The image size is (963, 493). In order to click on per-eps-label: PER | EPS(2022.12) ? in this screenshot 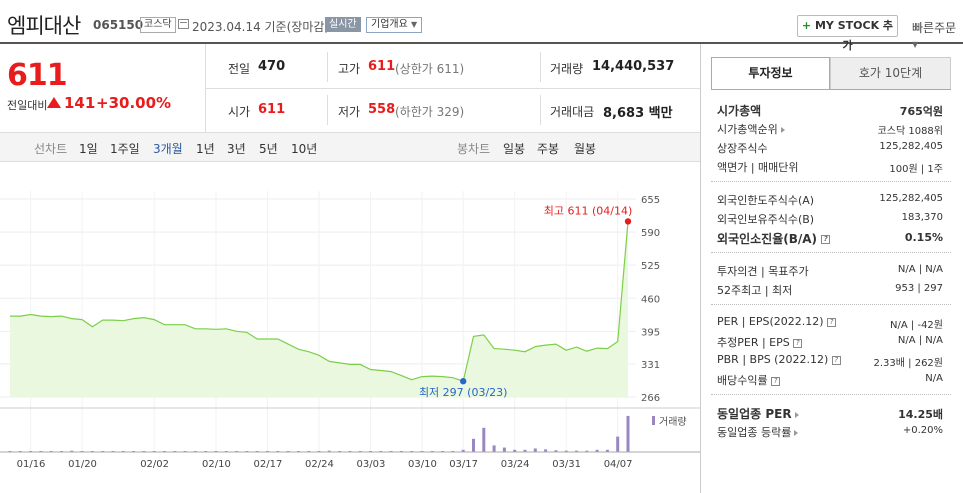, I will do `click(777, 321)`.